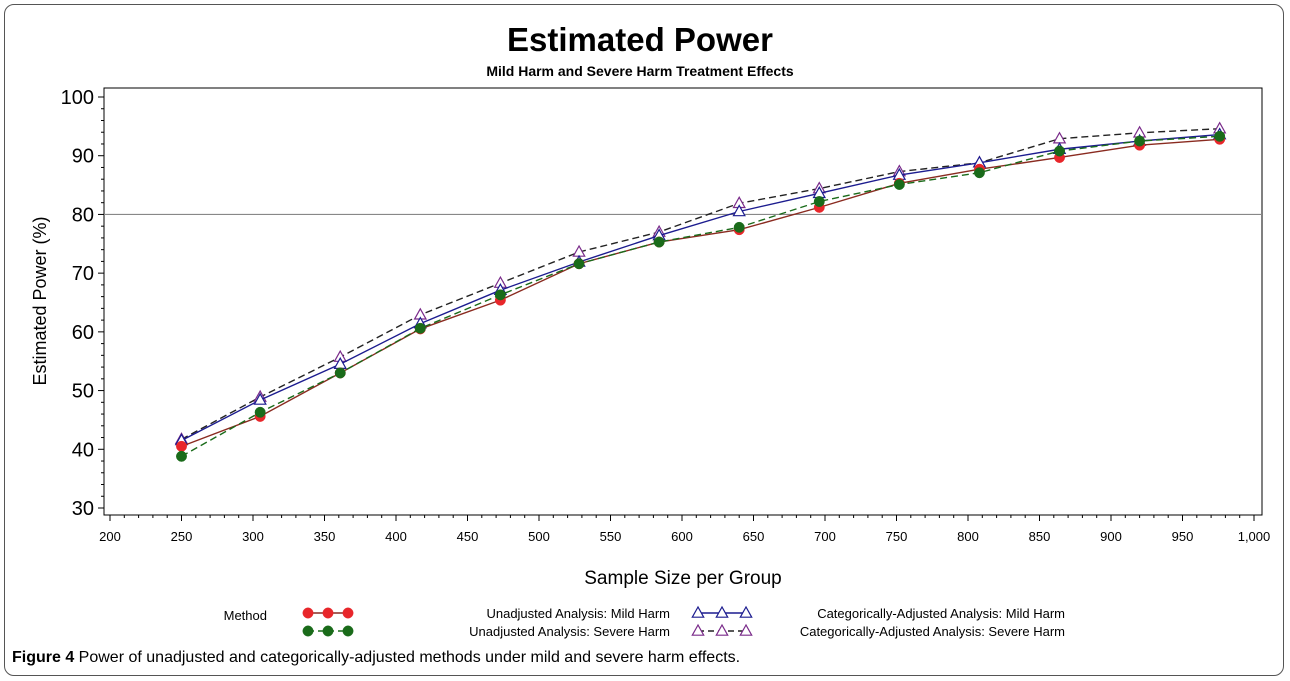 The image size is (1290, 681). I want to click on x-tick-label: 350, so click(325, 536).